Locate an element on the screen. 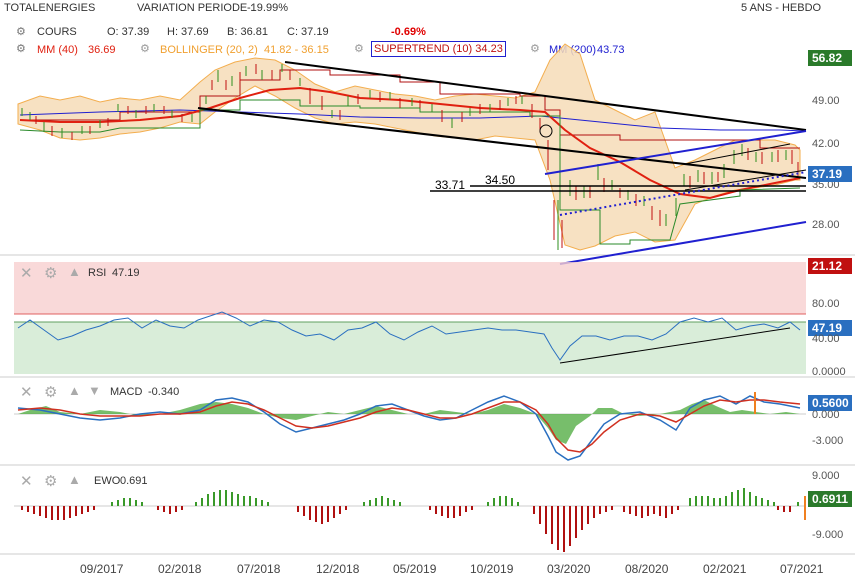 This screenshot has height=580, width=855. ewo-tag: 0.6911 is located at coordinates (830, 499).